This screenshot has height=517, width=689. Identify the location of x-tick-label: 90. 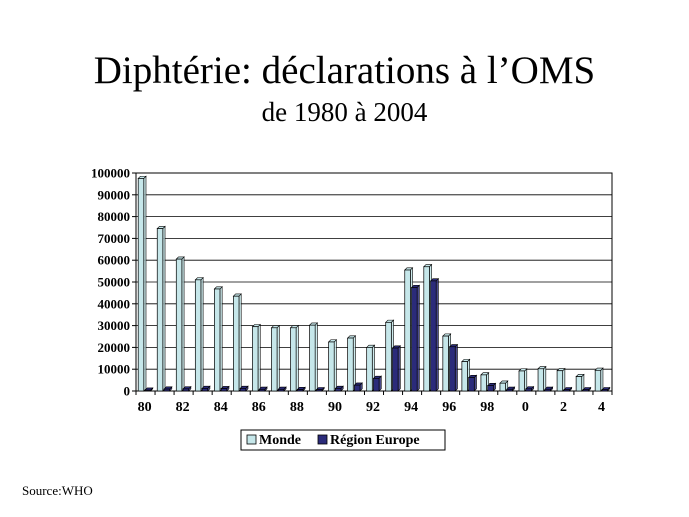
(335, 407).